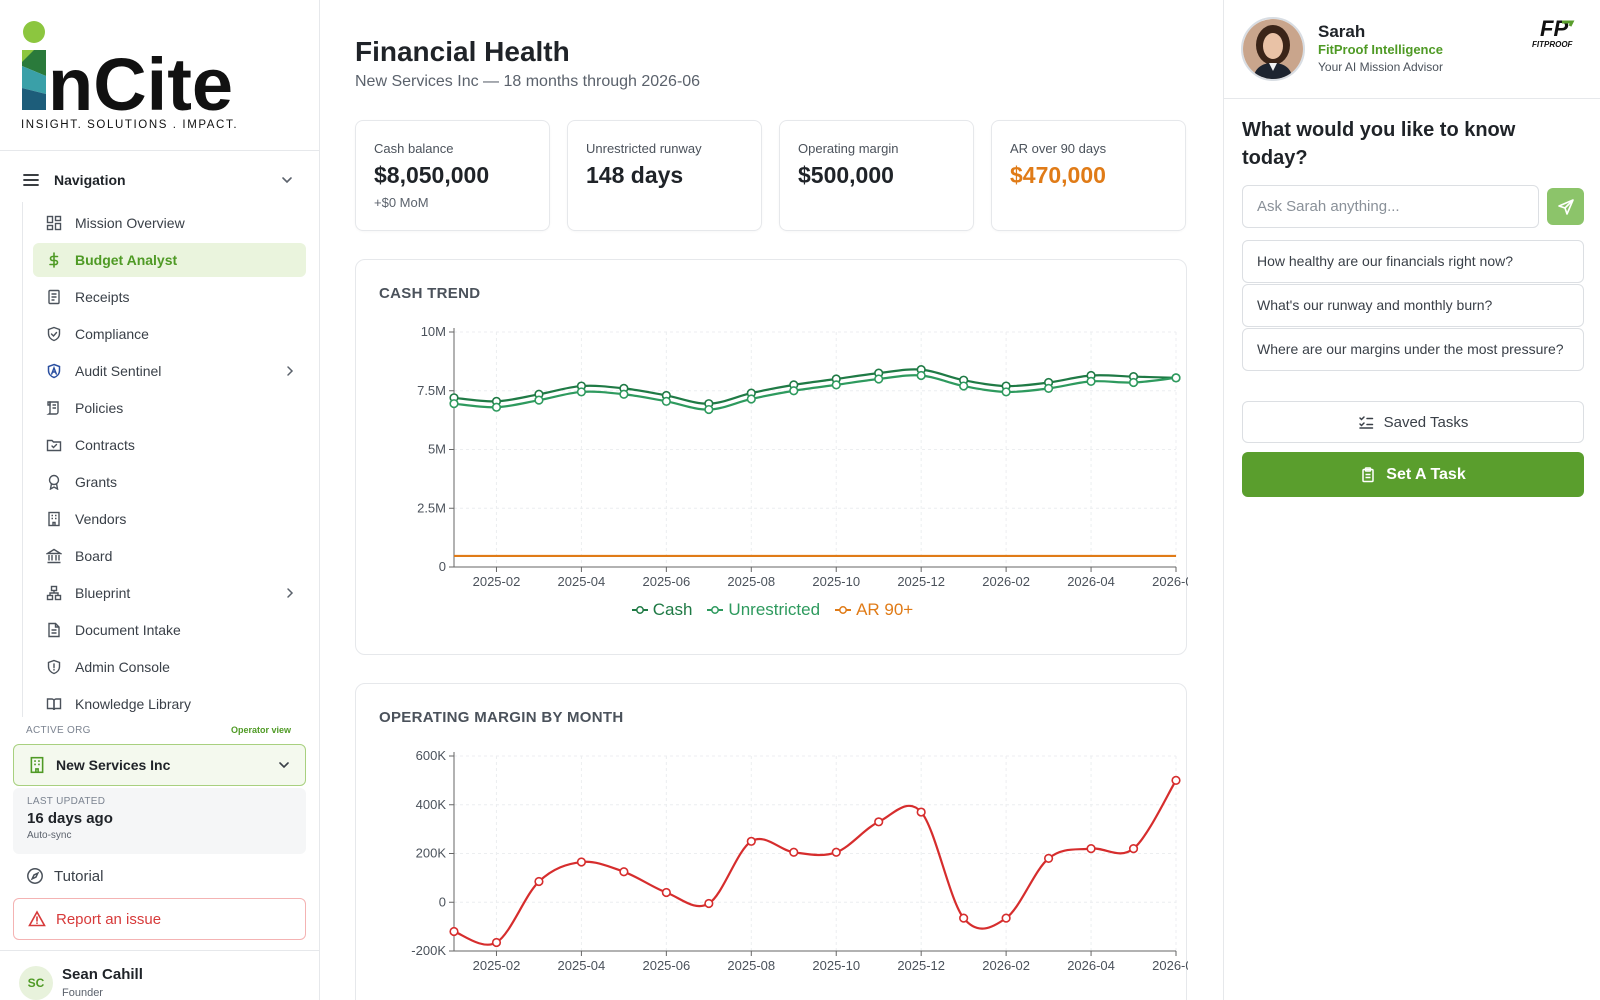  What do you see at coordinates (140, 78) in the screenshot?
I see `incite-logo: nCite INSIGHT. SOLUTIONS . IMPACT.` at bounding box center [140, 78].